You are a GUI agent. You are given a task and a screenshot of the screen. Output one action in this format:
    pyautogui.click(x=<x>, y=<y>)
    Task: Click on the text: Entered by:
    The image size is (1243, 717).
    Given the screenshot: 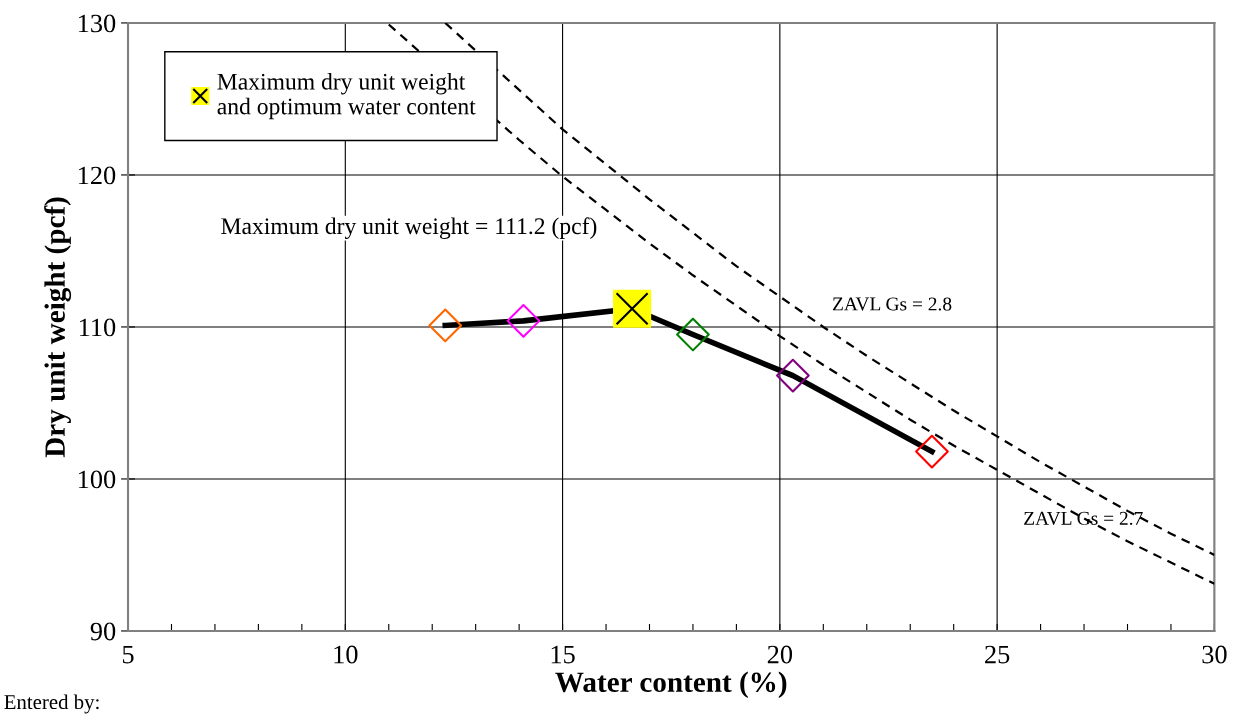 What is the action you would take?
    pyautogui.click(x=51, y=704)
    